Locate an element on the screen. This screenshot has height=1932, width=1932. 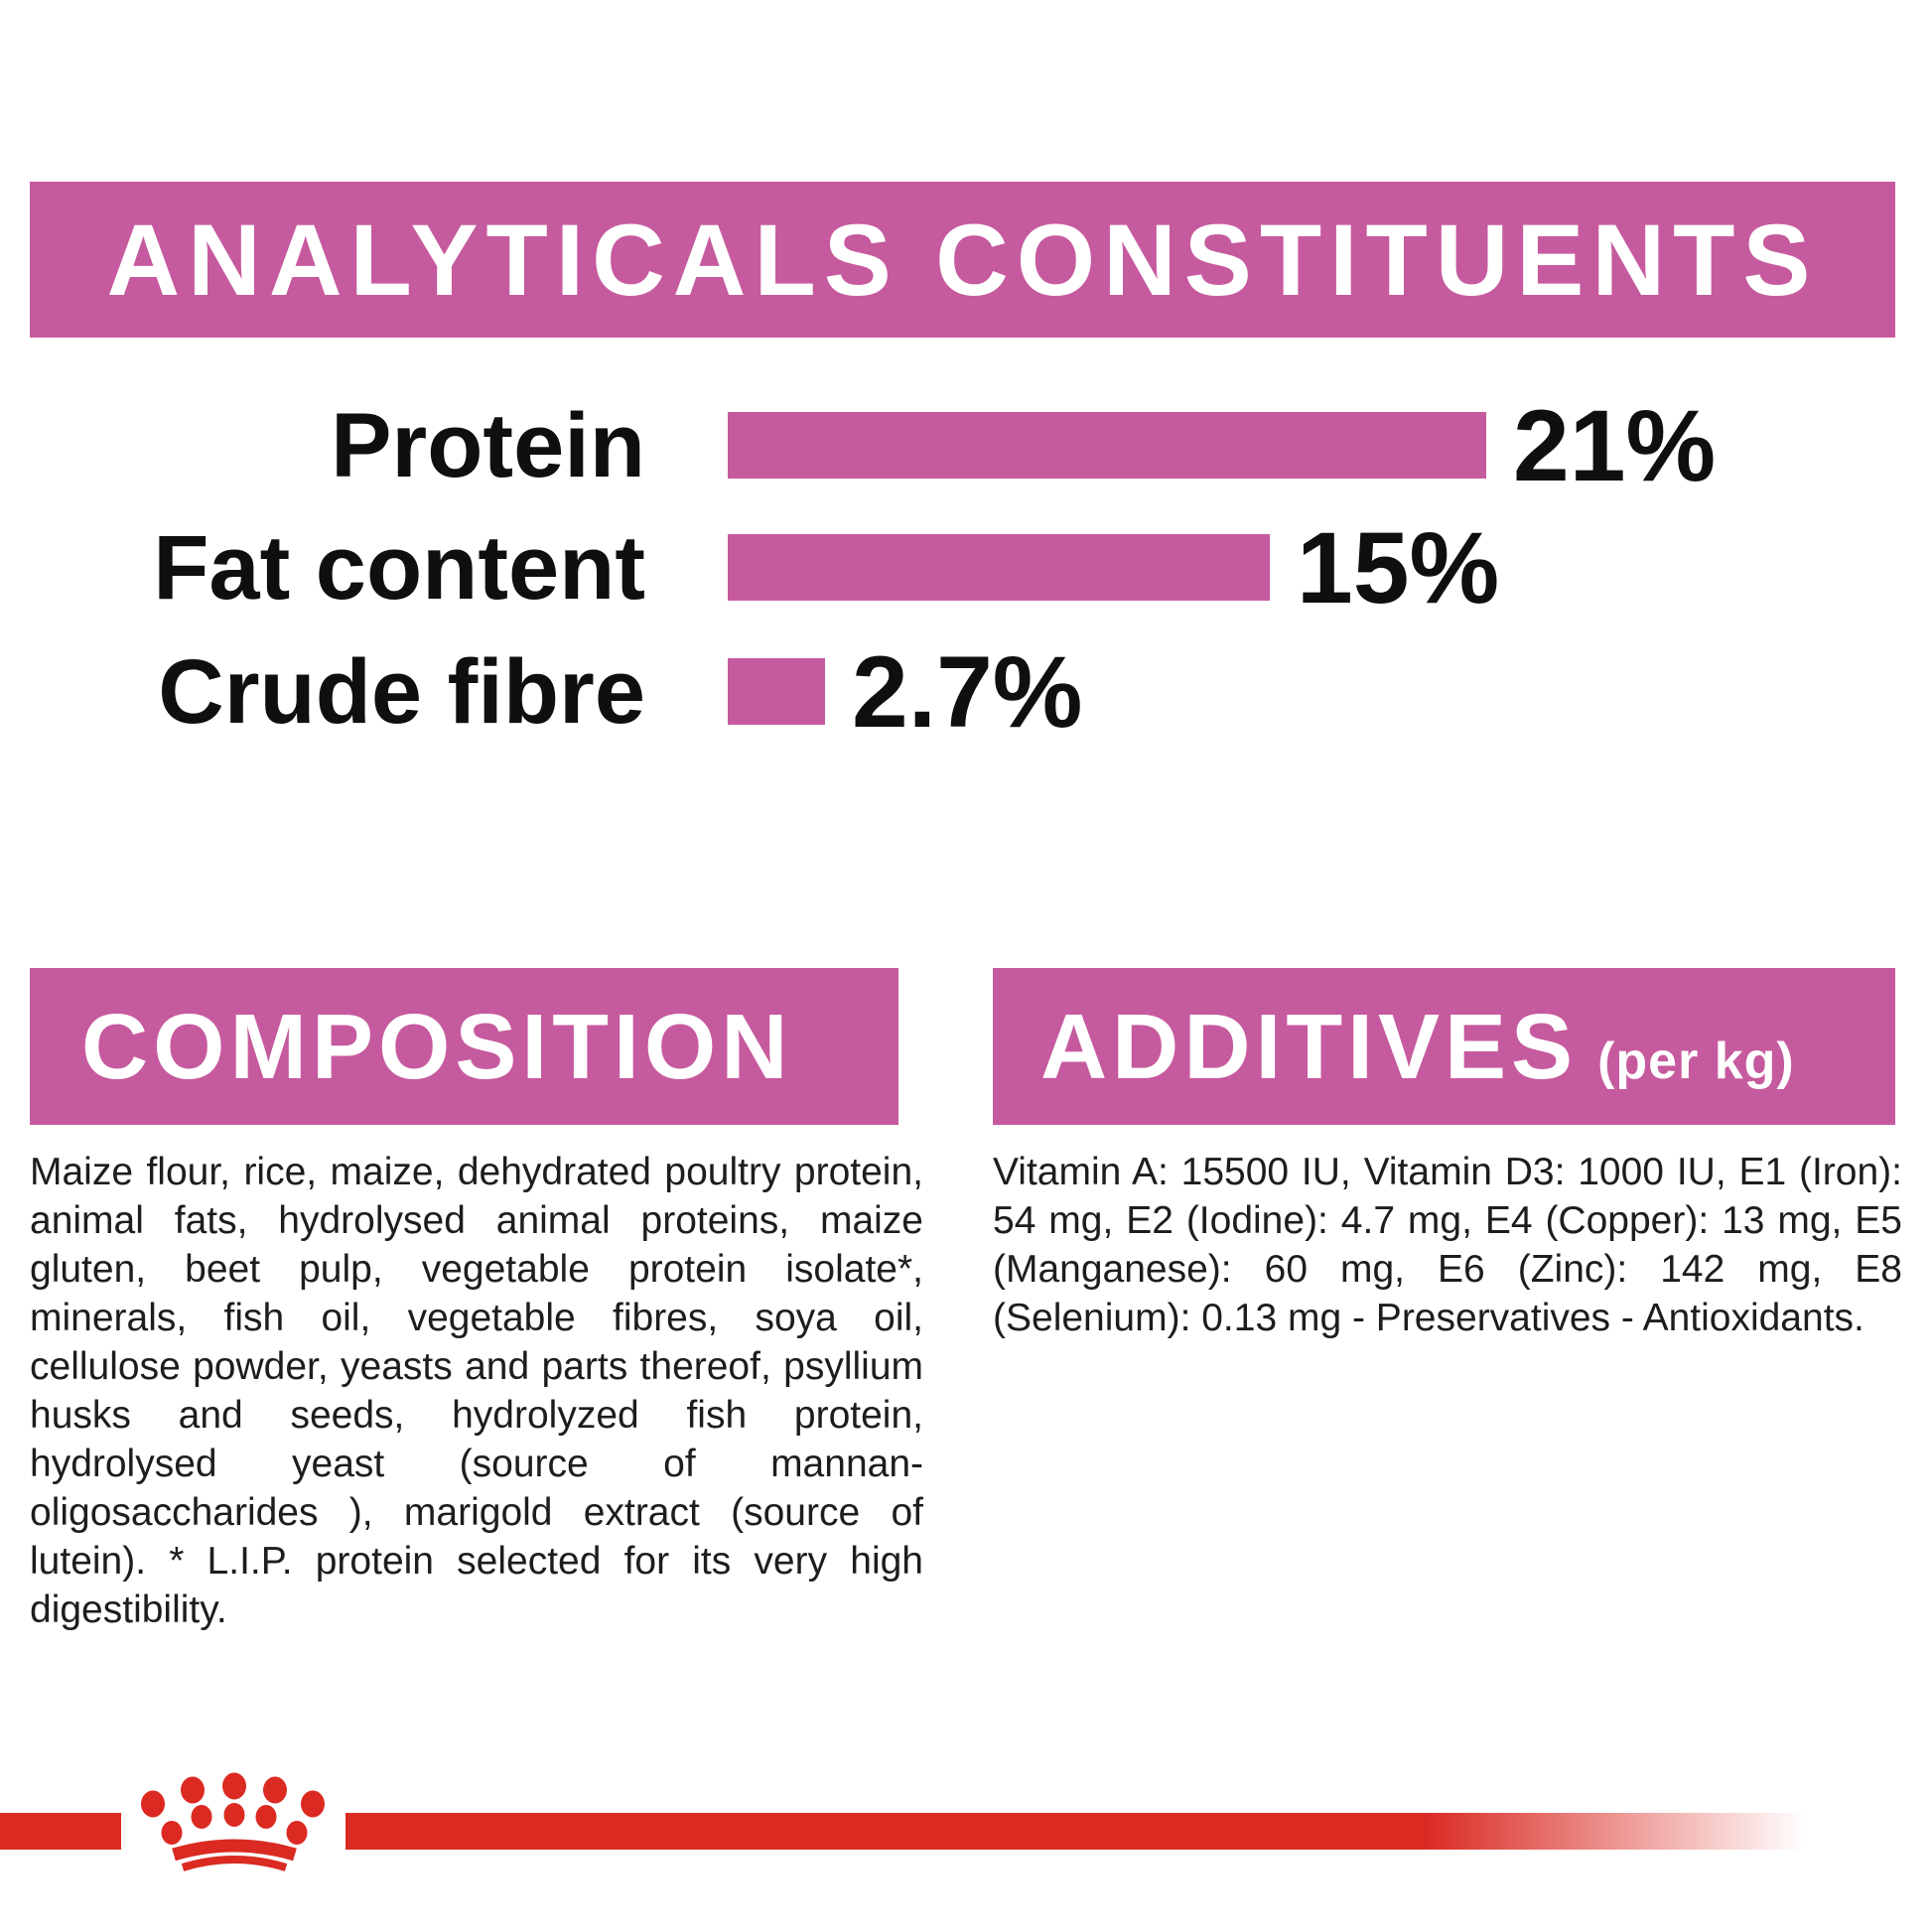
chart-row-fat-content: Fat content 15% is located at coordinates (749, 568).